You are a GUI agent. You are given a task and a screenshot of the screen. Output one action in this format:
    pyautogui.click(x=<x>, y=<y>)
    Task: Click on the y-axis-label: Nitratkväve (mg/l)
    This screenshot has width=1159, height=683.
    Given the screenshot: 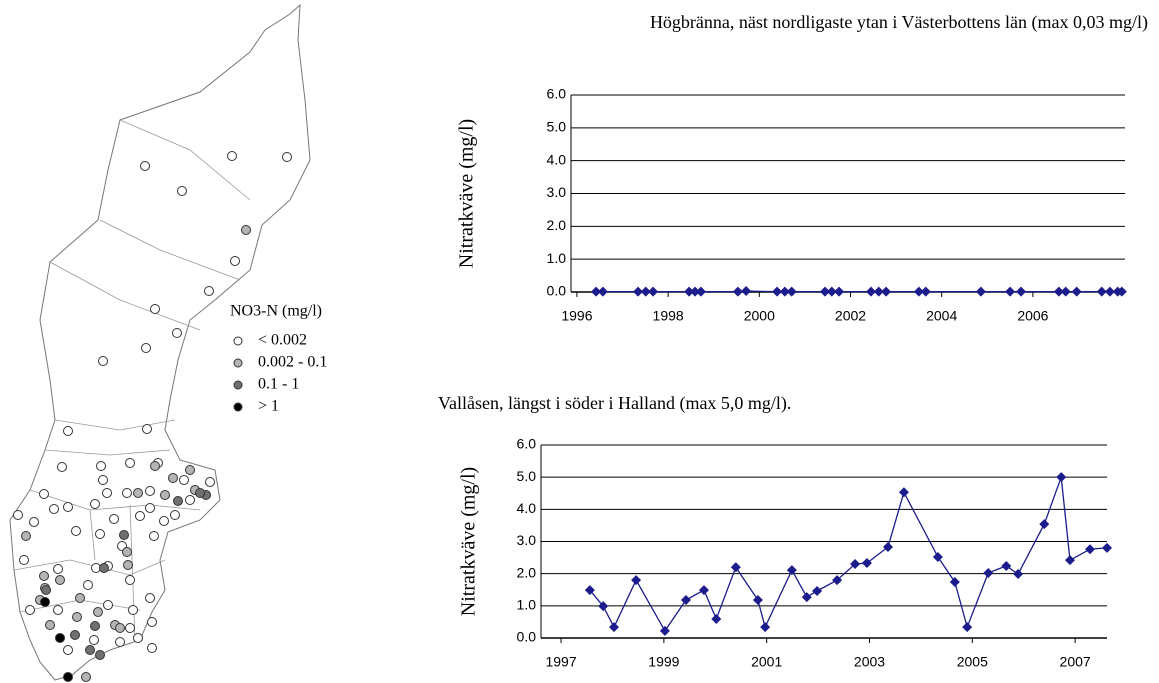 What is the action you would take?
    pyautogui.click(x=469, y=541)
    